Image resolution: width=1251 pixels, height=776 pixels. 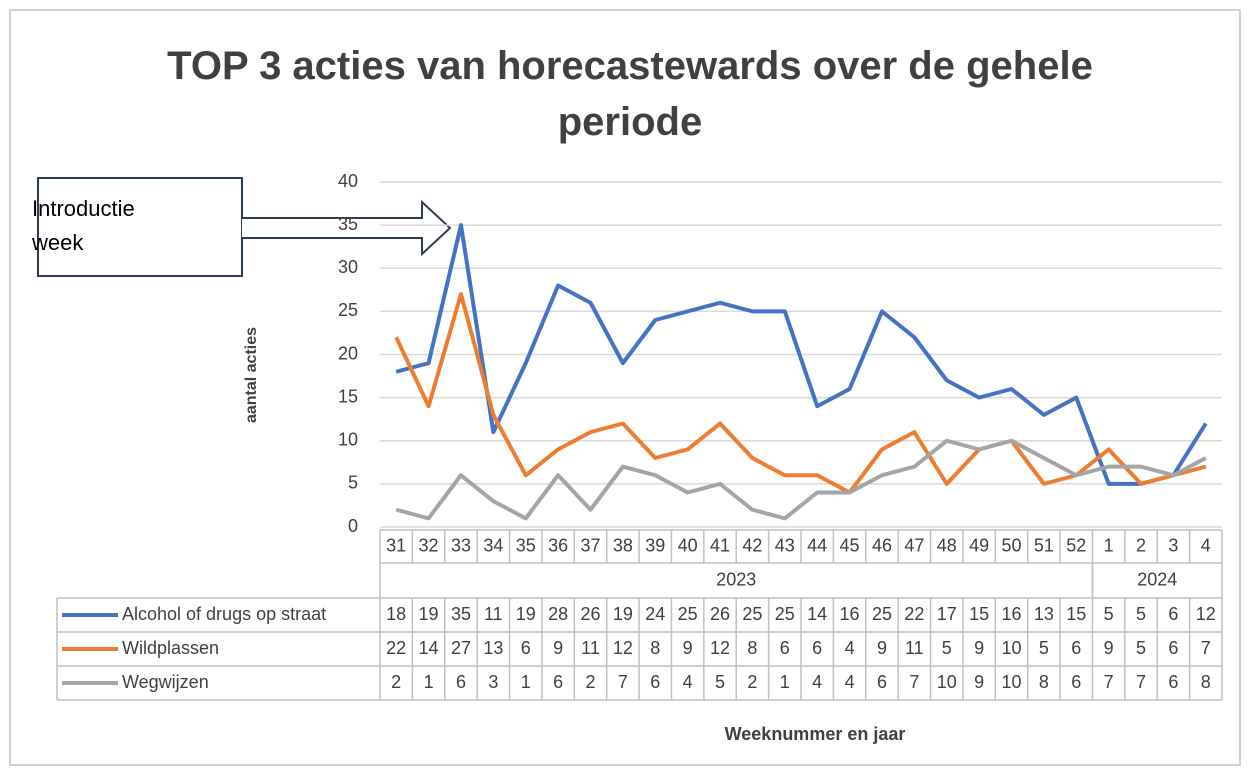 I want to click on table-value: 17, so click(x=947, y=614).